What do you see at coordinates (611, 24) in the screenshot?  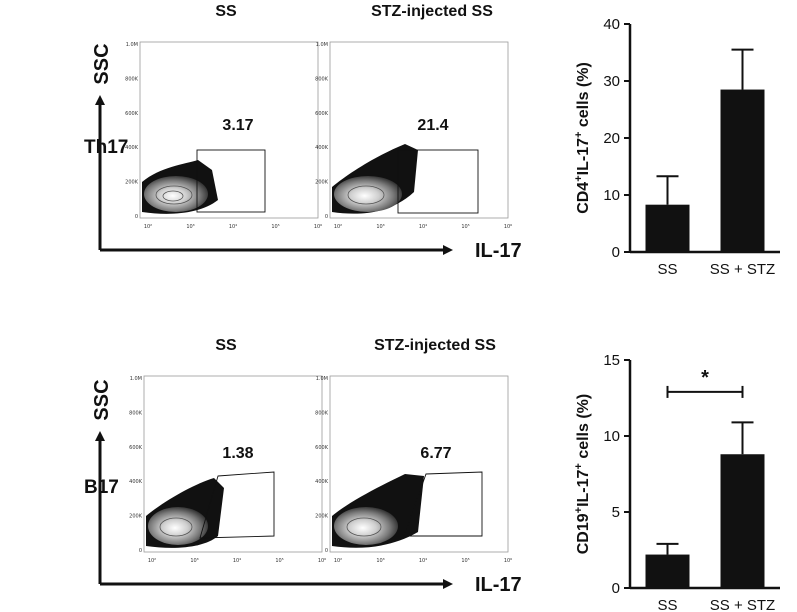 I see `y-tick-label: 40` at bounding box center [611, 24].